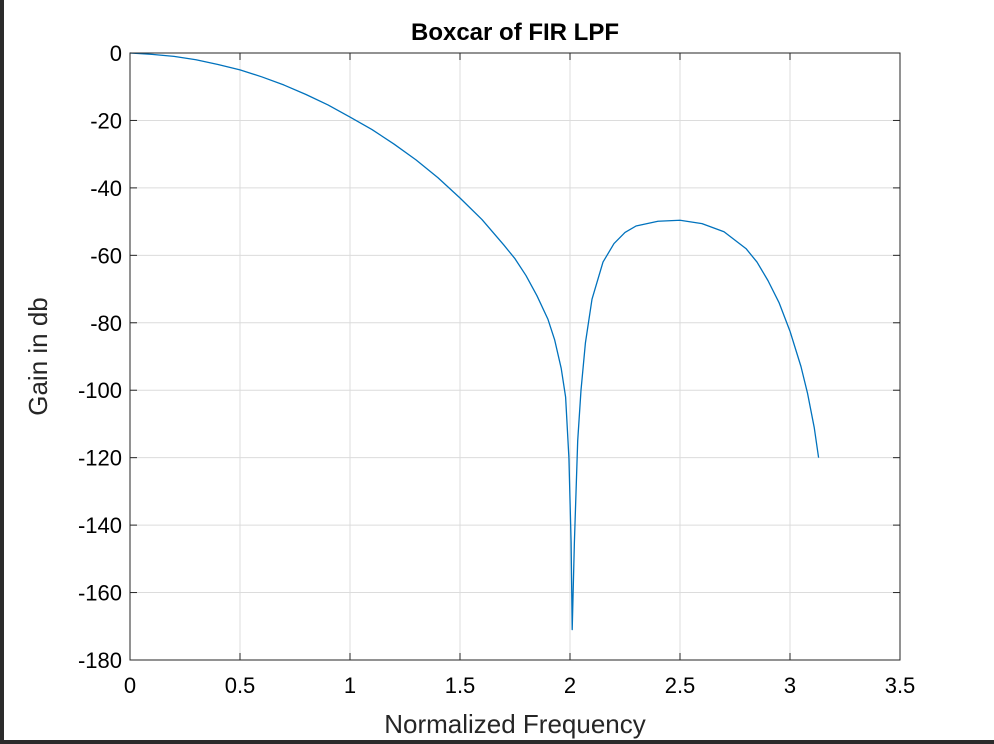  What do you see at coordinates (900, 685) in the screenshot?
I see `x-tick-label: 3.5` at bounding box center [900, 685].